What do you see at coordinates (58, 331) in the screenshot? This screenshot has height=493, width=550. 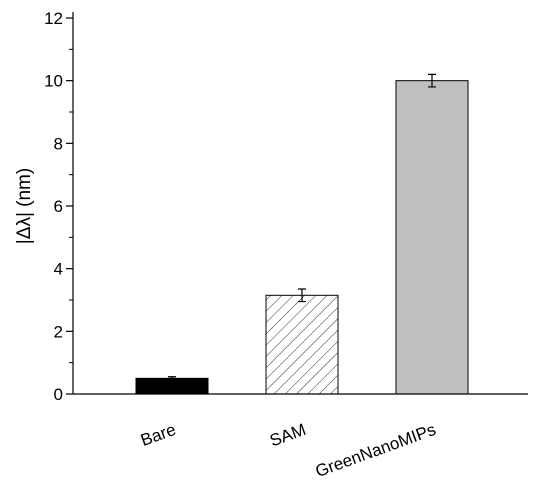 I see `y-tick-label: 2` at bounding box center [58, 331].